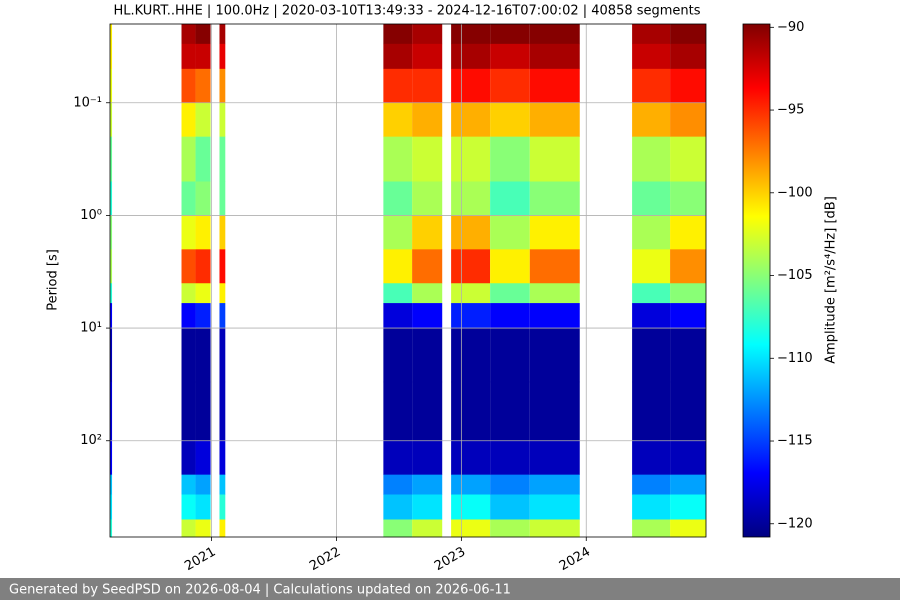  I want to click on x-tick-label: 2022, so click(325, 560).